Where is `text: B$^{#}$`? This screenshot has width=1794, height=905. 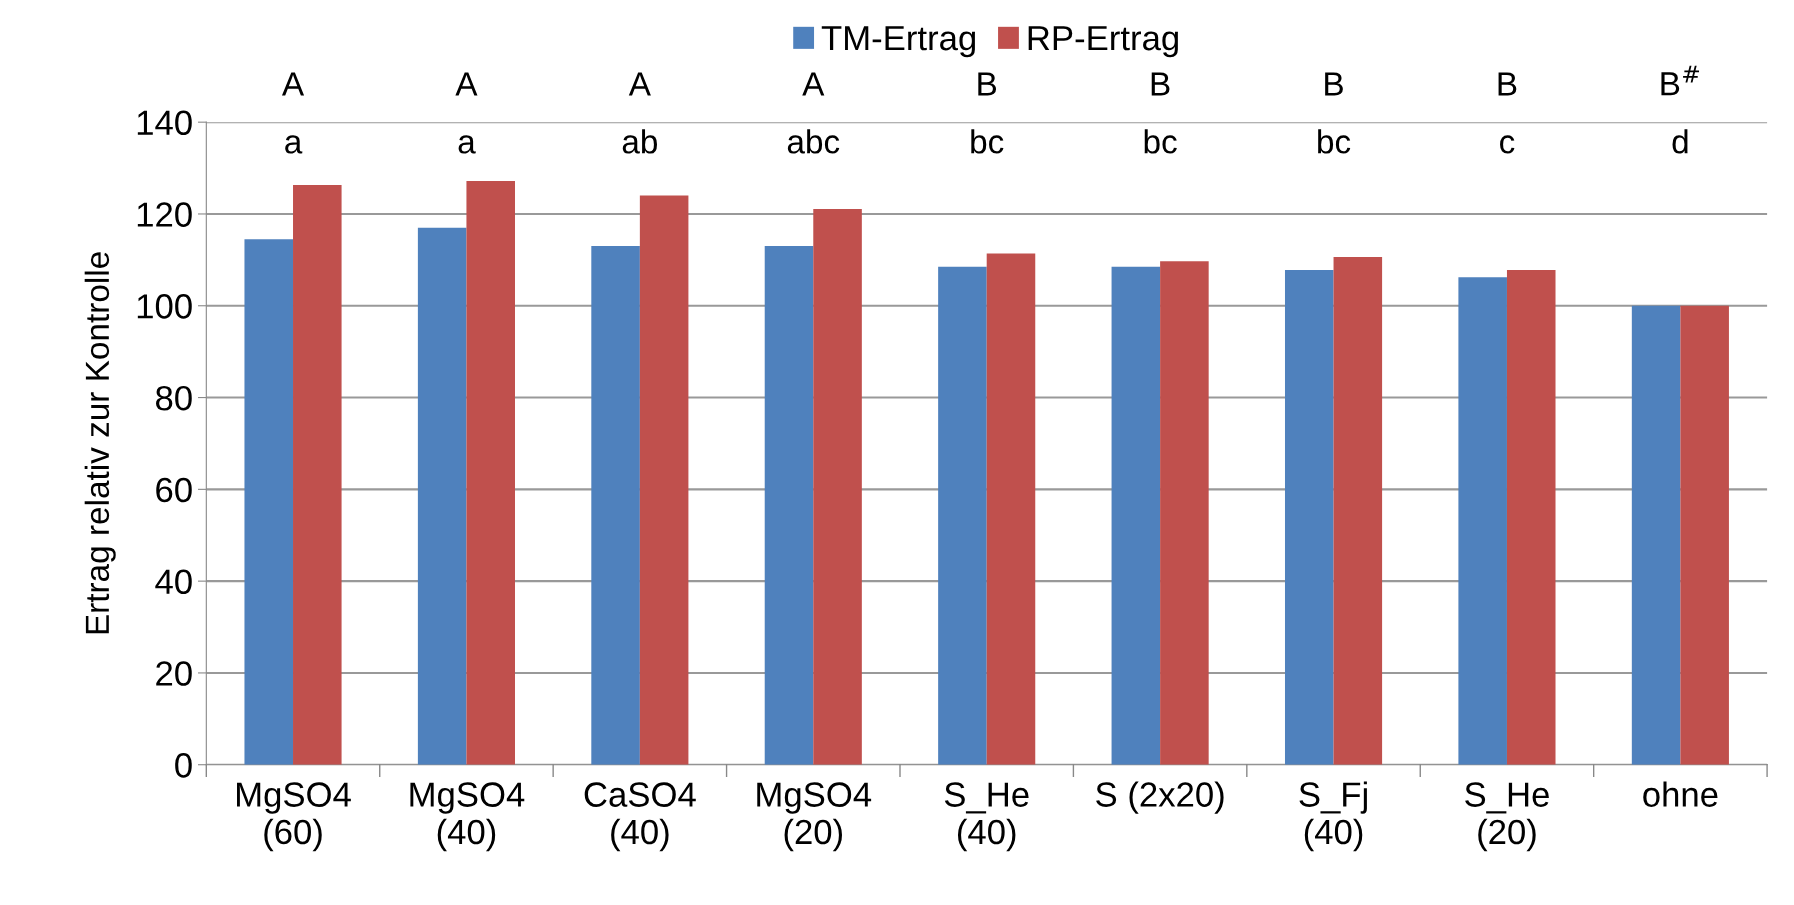
text: B$^{#}$ is located at coordinates (1680, 80).